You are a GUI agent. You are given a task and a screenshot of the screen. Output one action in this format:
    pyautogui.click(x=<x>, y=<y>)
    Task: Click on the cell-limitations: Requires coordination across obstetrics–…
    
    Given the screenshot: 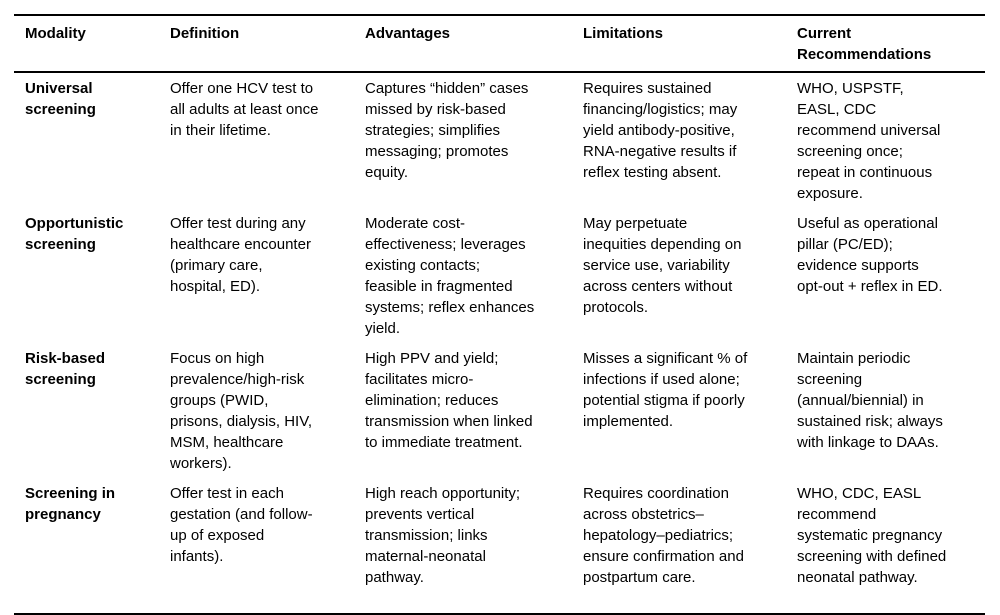 What is the action you would take?
    pyautogui.click(x=663, y=535)
    